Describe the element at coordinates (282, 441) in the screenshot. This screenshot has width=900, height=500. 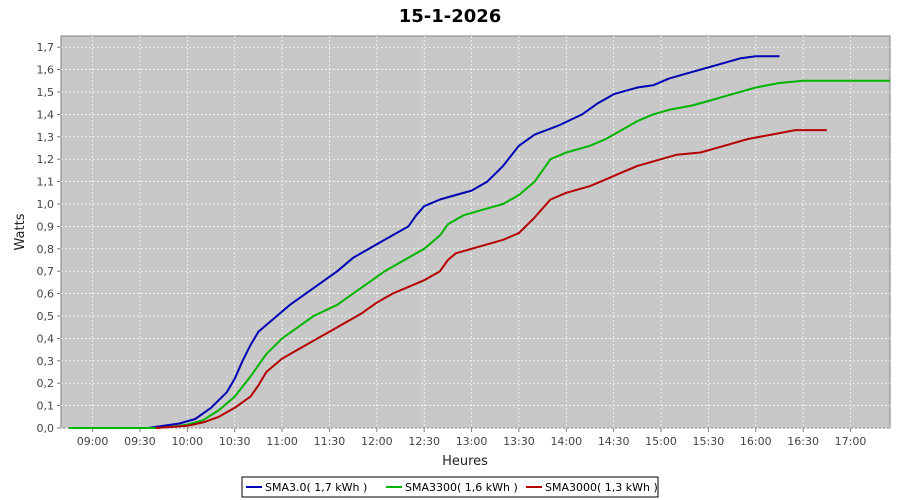
I see `x-tick-label: 11:00` at that location.